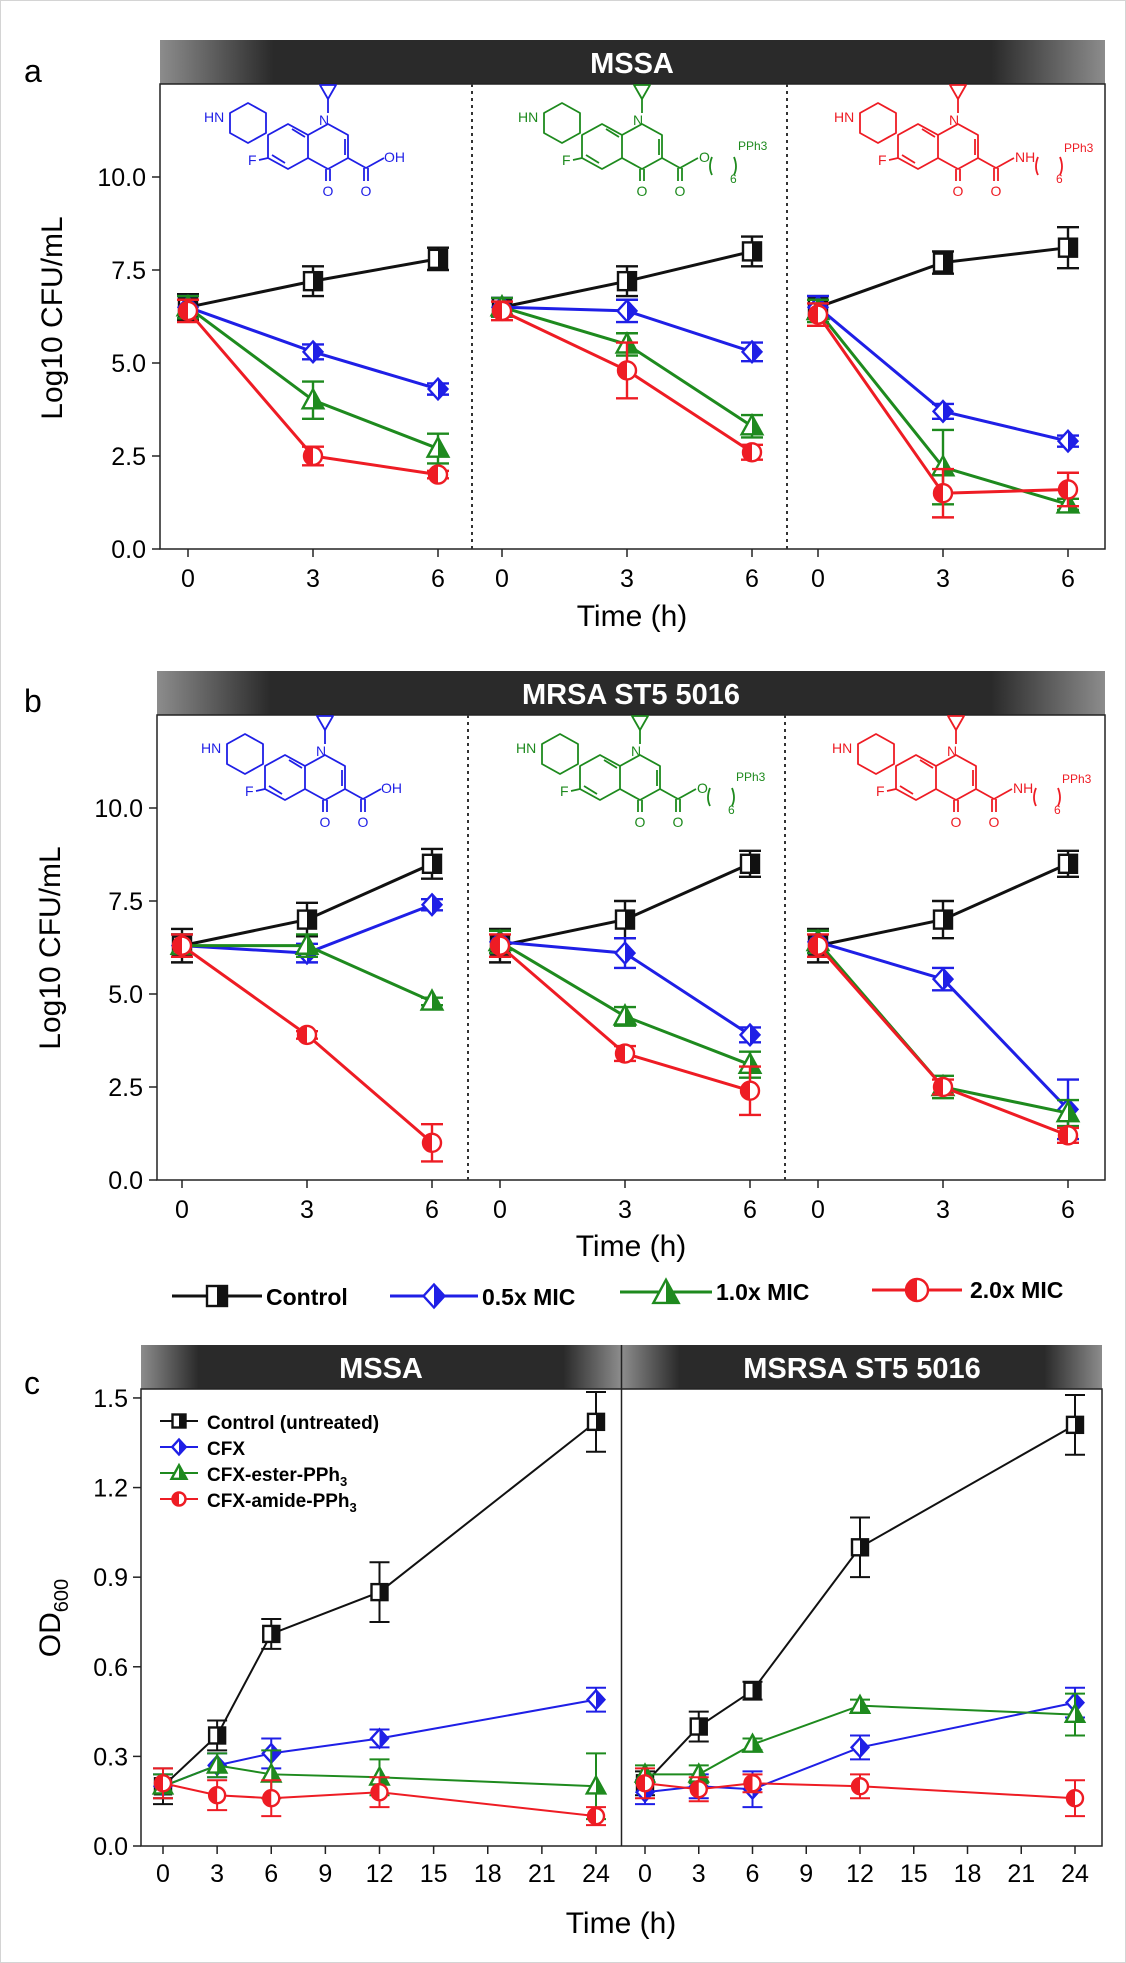  I want to click on legend-symbol-one-mic, so click(666, 1291).